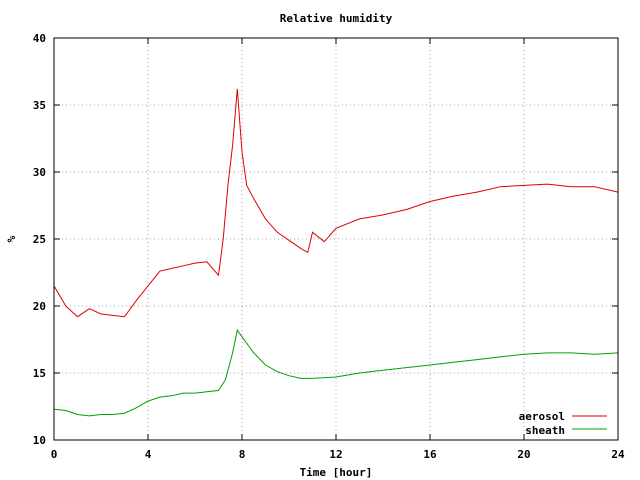  I want to click on y-tick-label: 15, so click(39, 373).